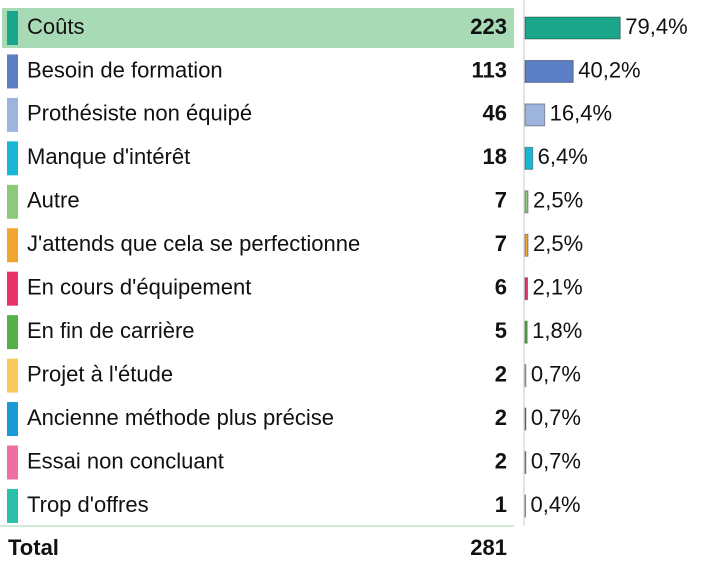  Describe the element at coordinates (258, 28) in the screenshot. I see `row-highlight` at that location.